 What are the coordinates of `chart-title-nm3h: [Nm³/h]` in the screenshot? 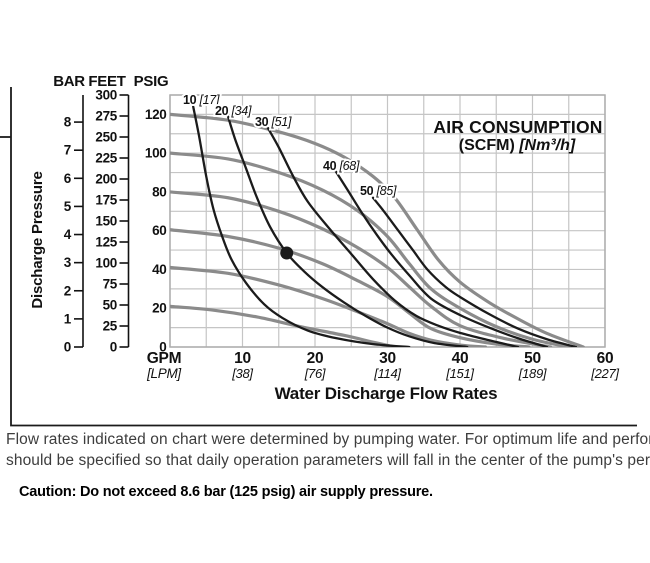 It's located at (547, 145).